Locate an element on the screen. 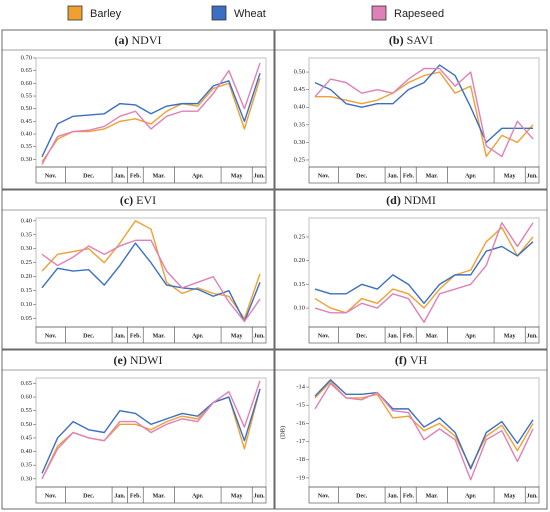 Image resolution: width=550 pixels, height=512 pixels. panel-title: (c) EVI is located at coordinates (138, 200).